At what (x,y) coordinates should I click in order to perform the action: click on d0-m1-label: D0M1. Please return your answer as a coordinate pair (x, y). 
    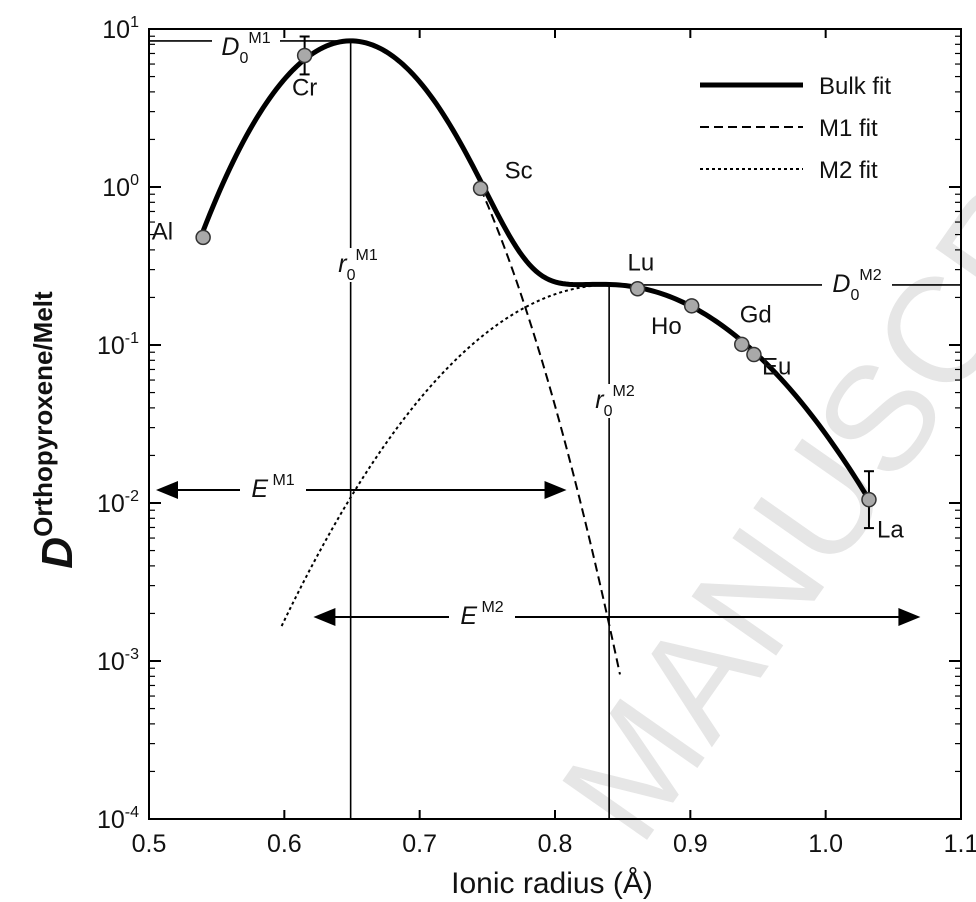
    Looking at the image, I should click on (245, 48).